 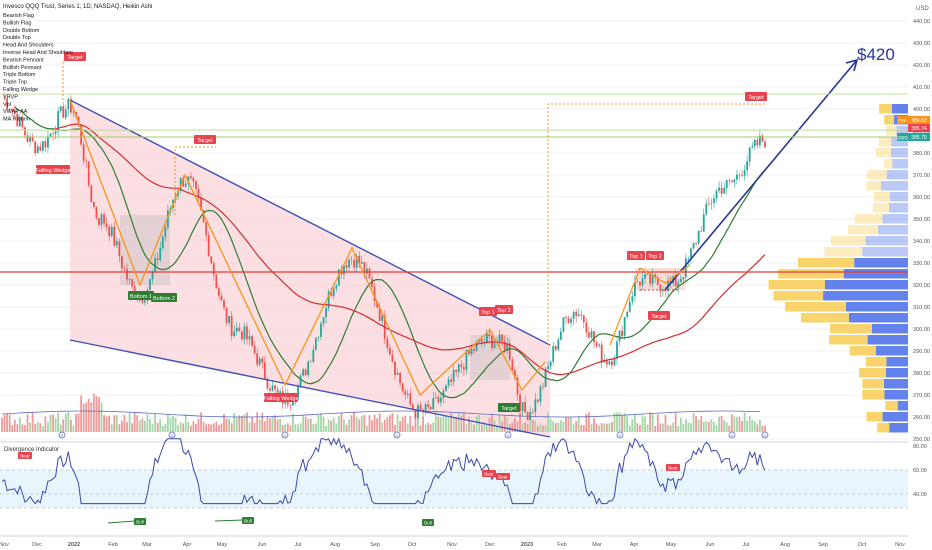 What do you see at coordinates (222, 545) in the screenshot?
I see `time-tick: May` at bounding box center [222, 545].